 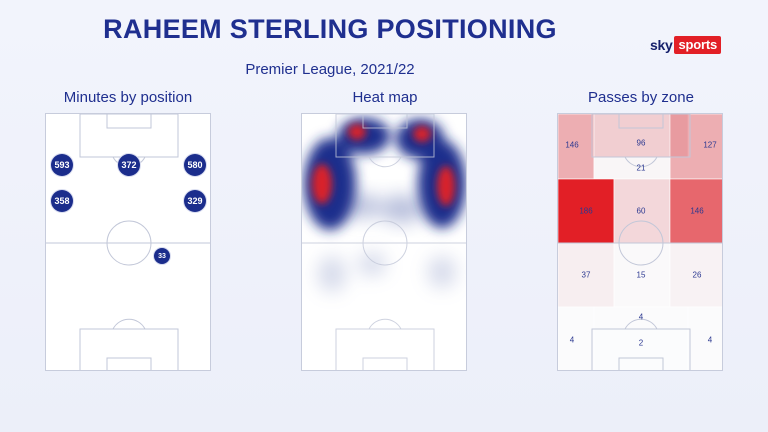 I want to click on passes-pitch: 146 96 127 21 186 60 146 37 15 26 4 4 2 4, so click(x=640, y=242).